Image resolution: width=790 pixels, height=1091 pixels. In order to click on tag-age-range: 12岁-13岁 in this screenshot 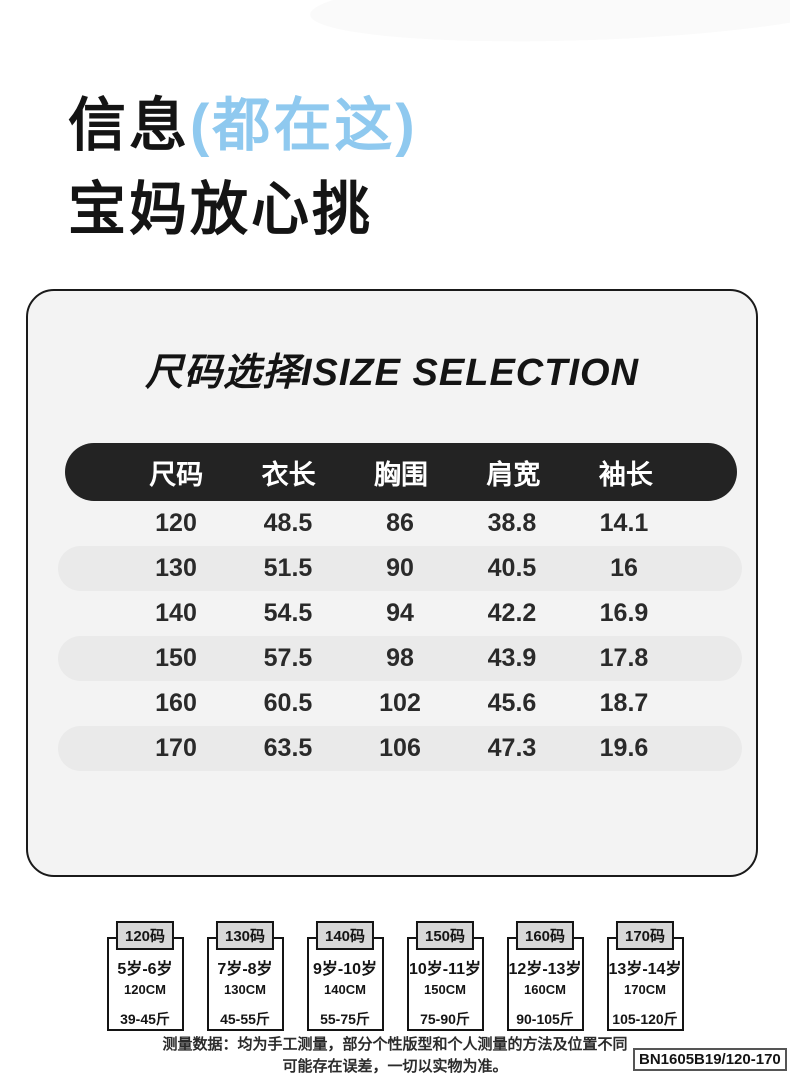, I will do `click(545, 969)`.